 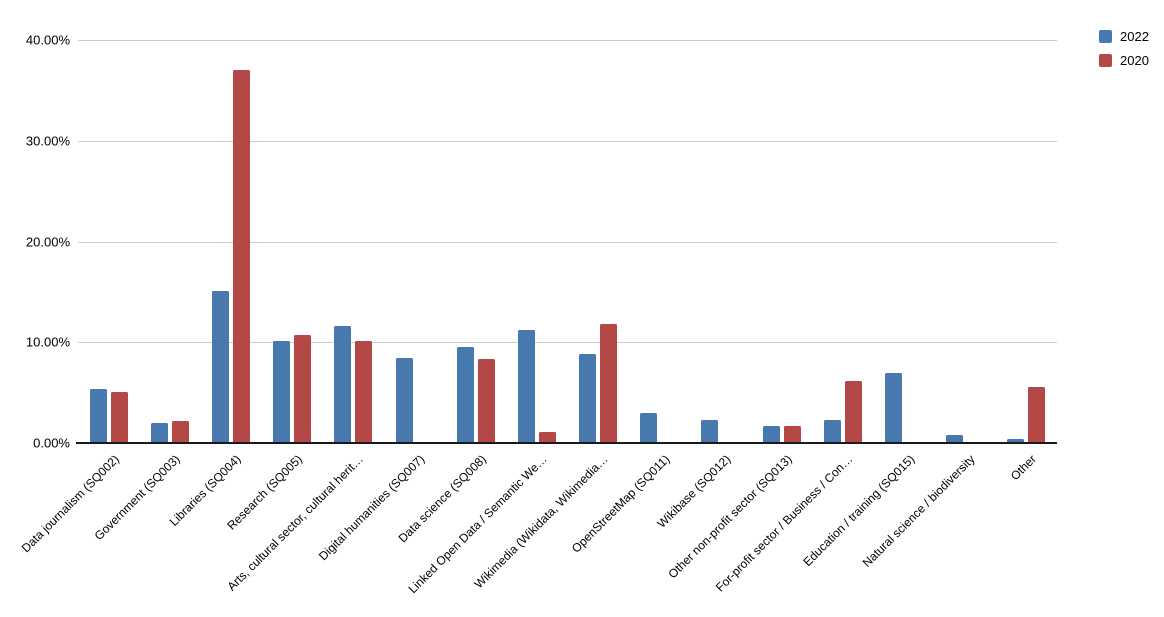 I want to click on legend-swatch-2020, so click(x=1105, y=60).